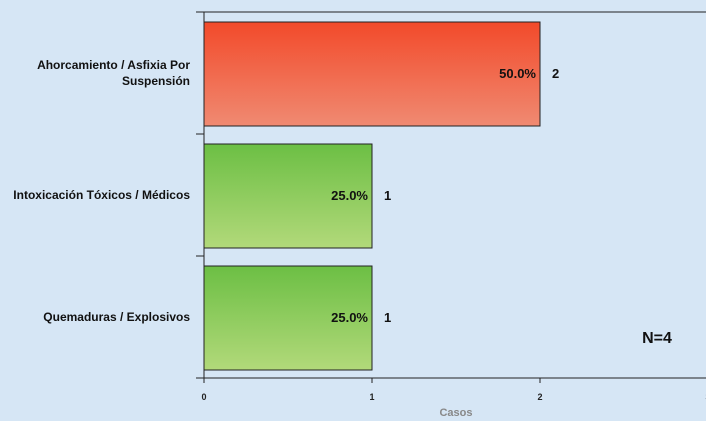  Describe the element at coordinates (657, 338) in the screenshot. I see `sample-size-annotation: N=4` at that location.